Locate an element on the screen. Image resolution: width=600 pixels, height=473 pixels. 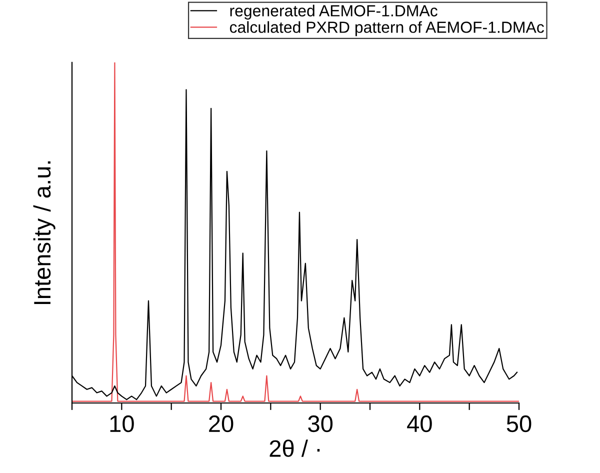
legend-label: regenerated AEMOF-1.DMAc is located at coordinates (334, 12).